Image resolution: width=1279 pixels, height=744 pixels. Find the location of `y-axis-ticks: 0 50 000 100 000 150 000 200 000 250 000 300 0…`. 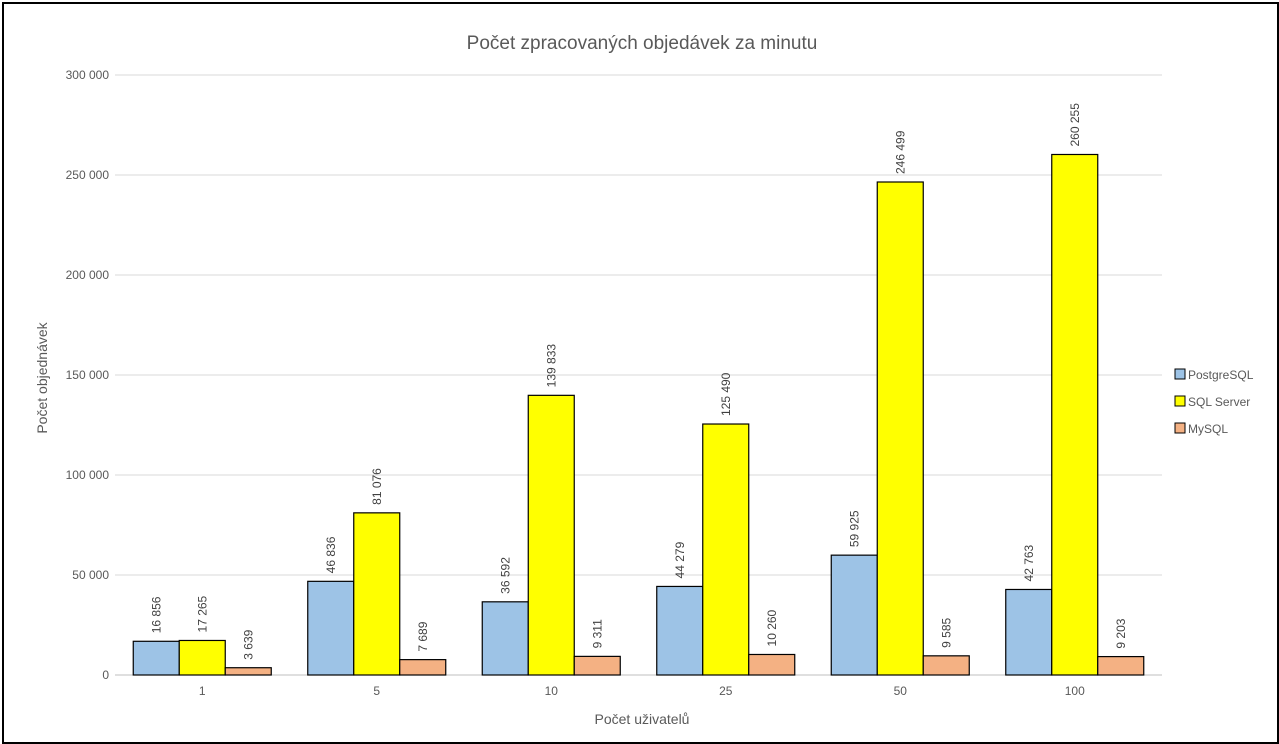

y-axis-ticks: 0 50 000 100 000 150 000 200 000 250 000 300 0… is located at coordinates (88, 375).